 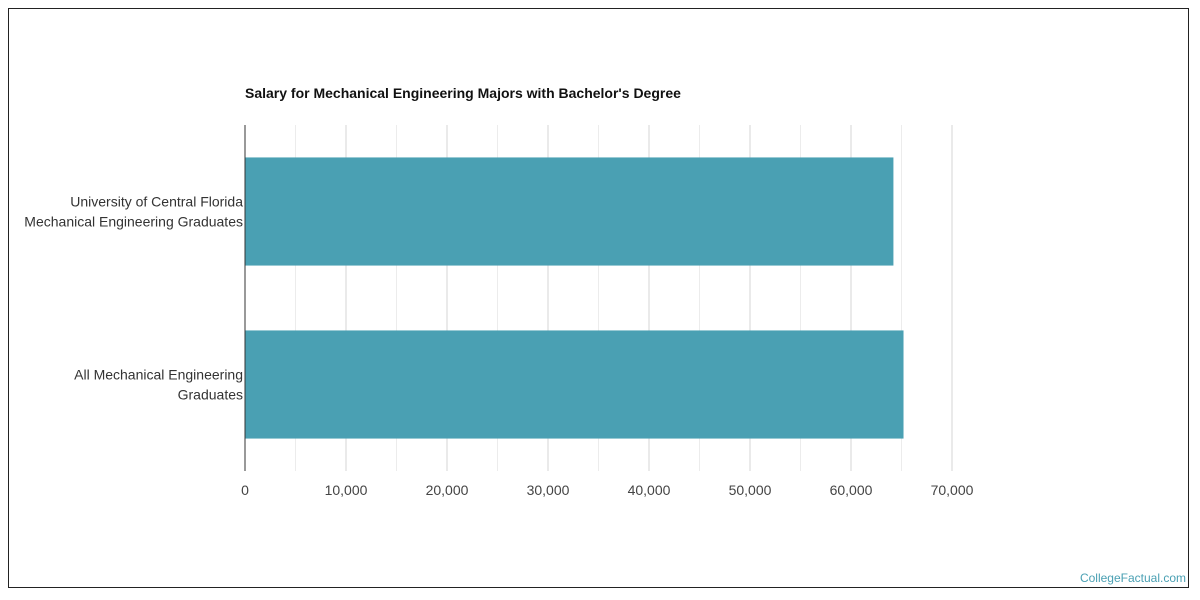 What do you see at coordinates (851, 490) in the screenshot?
I see `x-tick-label: 60,000` at bounding box center [851, 490].